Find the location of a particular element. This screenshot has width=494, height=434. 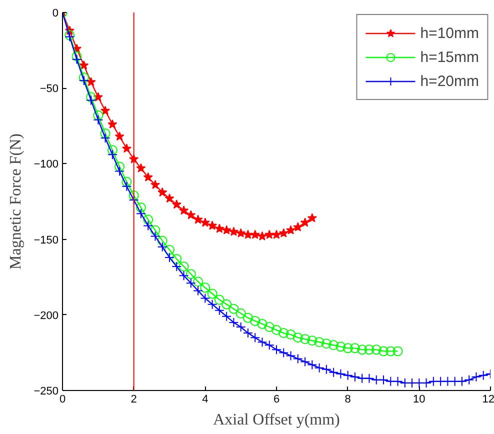

x-tick-label: 2 is located at coordinates (133, 400).